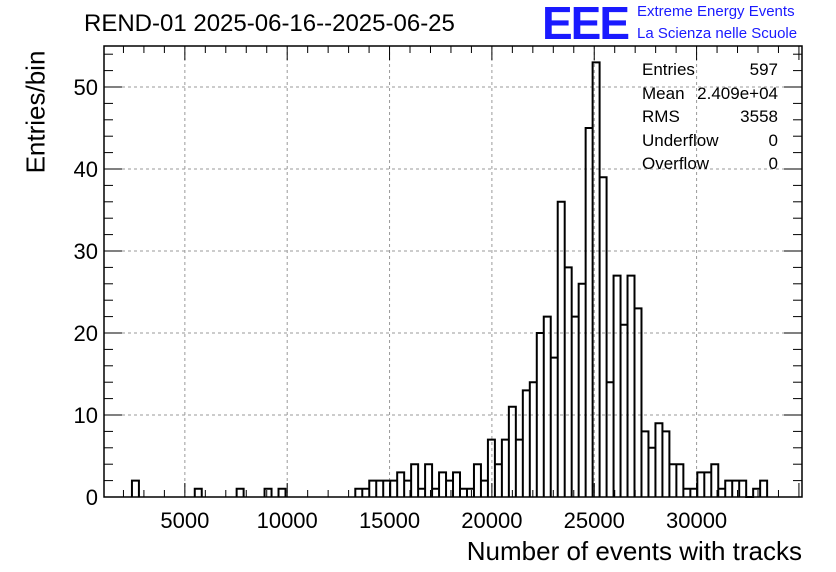  I want to click on stats-label: RMS, so click(661, 116).